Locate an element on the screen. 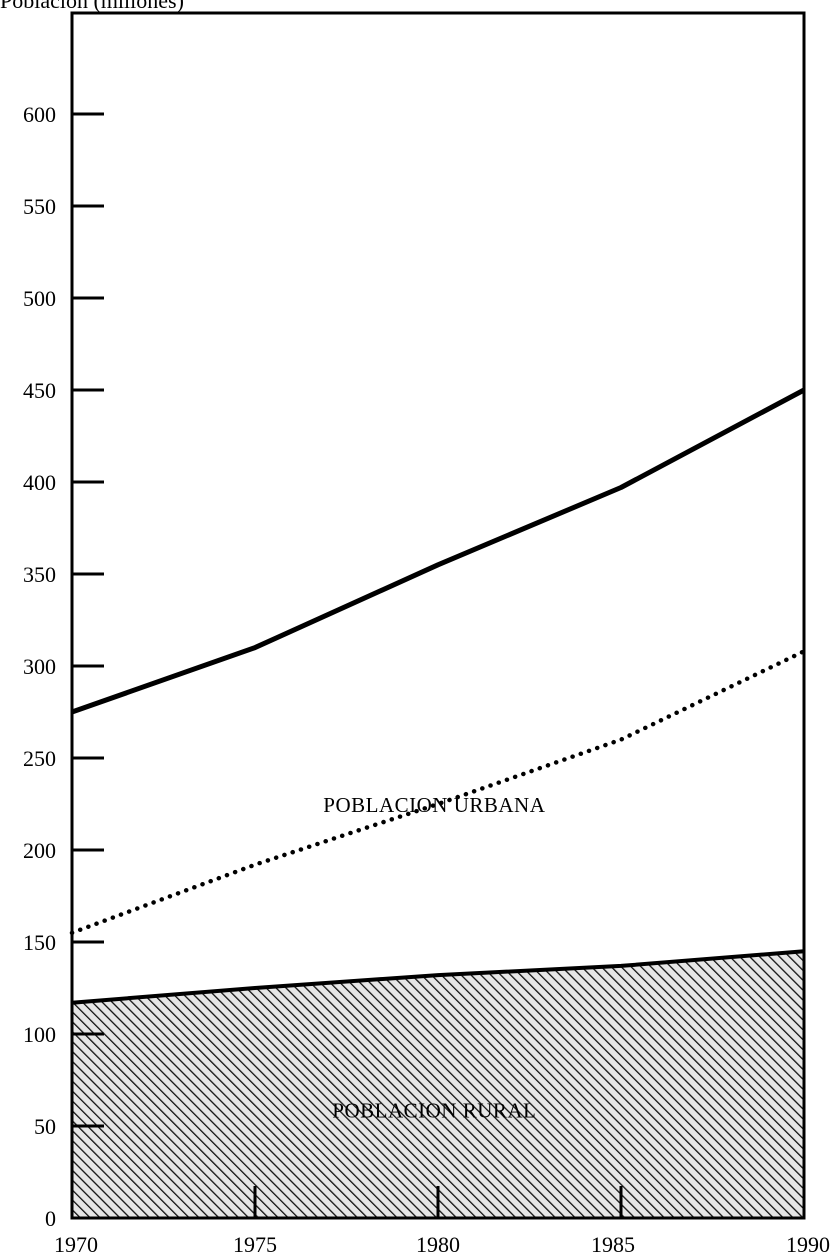 This screenshot has height=1257, width=840. annotation-urban: POBLACION URBANA is located at coordinates (434, 805).